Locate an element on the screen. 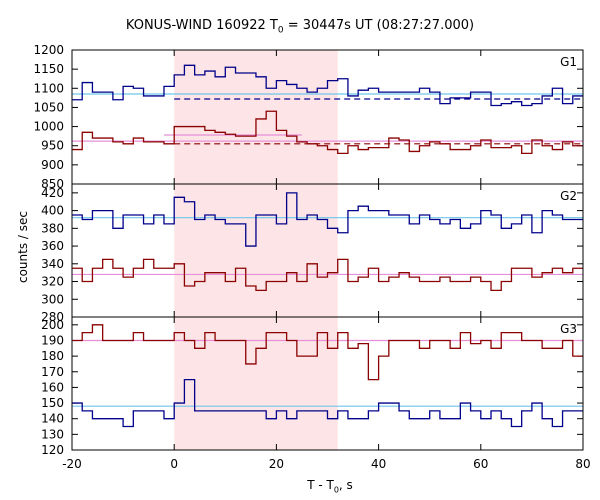  y-tick-label: 1050 is located at coordinates (48, 107).